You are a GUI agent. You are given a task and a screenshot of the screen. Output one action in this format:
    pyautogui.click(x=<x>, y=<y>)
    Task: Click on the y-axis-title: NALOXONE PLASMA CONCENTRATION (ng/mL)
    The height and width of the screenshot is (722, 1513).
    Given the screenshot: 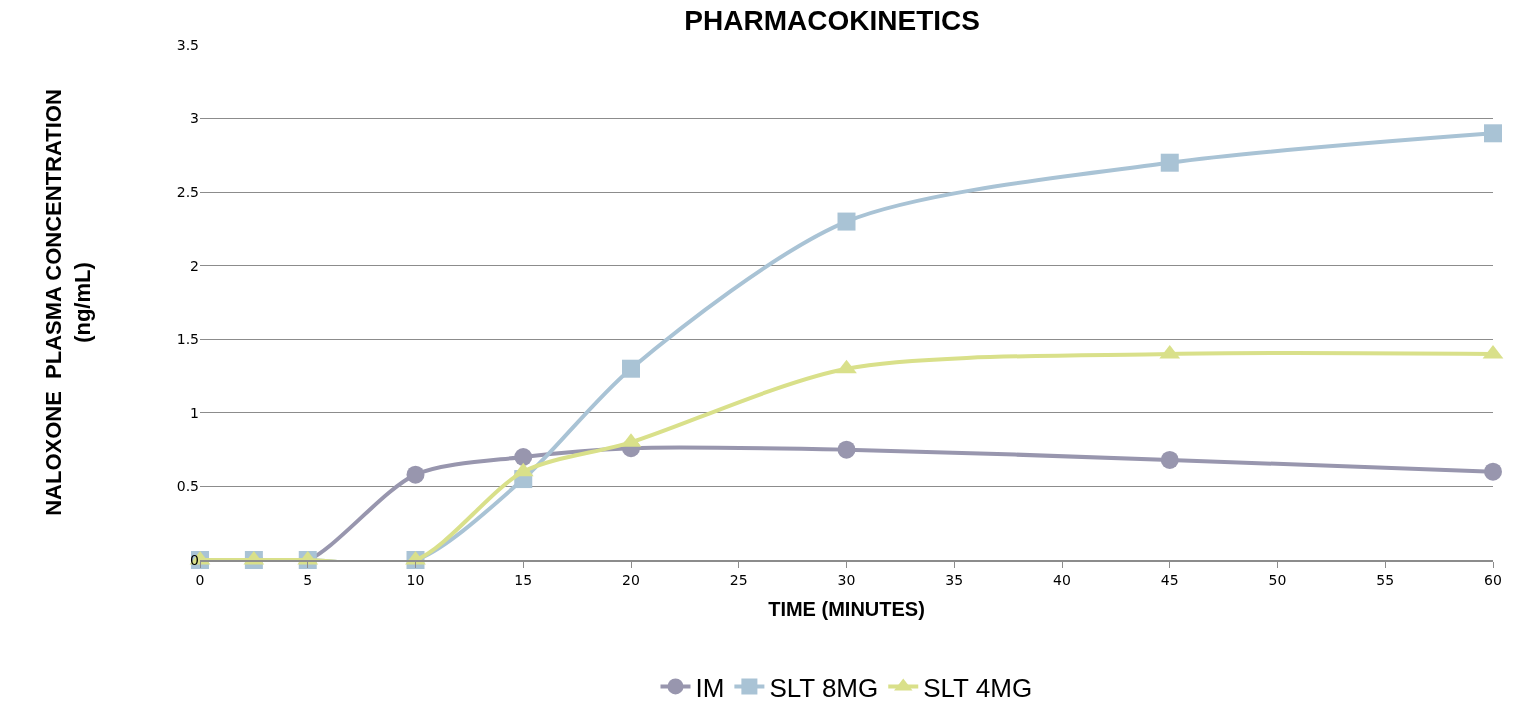 What is the action you would take?
    pyautogui.click(x=67, y=302)
    